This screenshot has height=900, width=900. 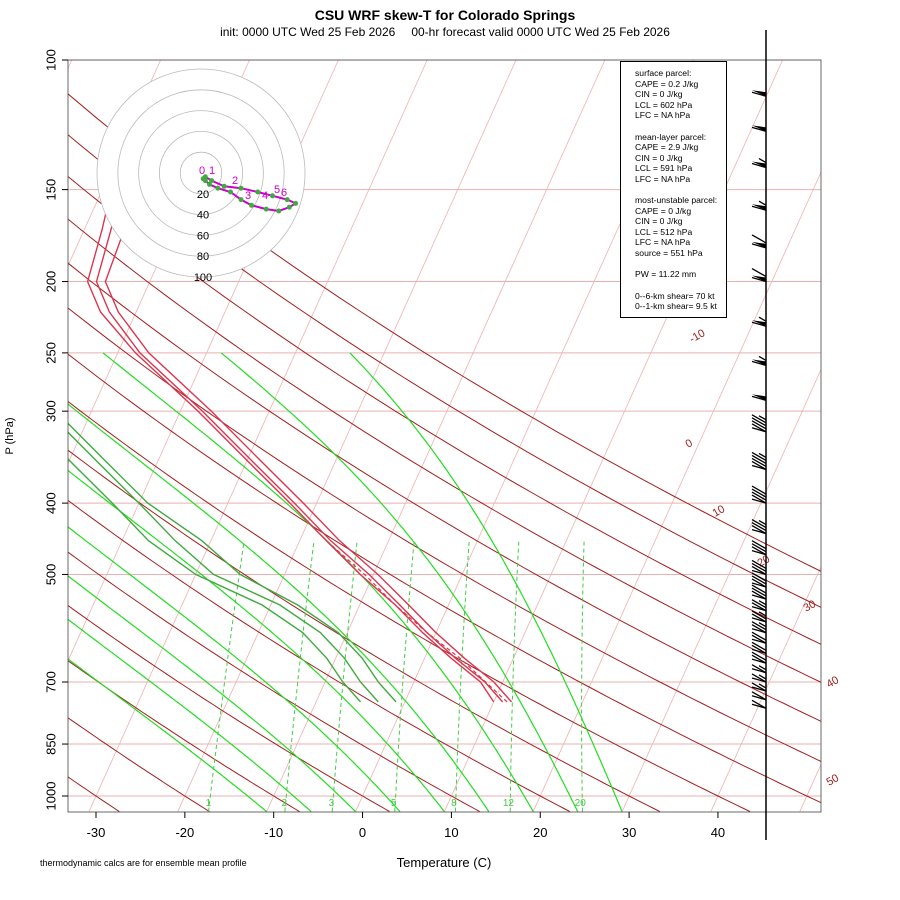 I want to click on x-tick-label: 40, so click(x=718, y=832).